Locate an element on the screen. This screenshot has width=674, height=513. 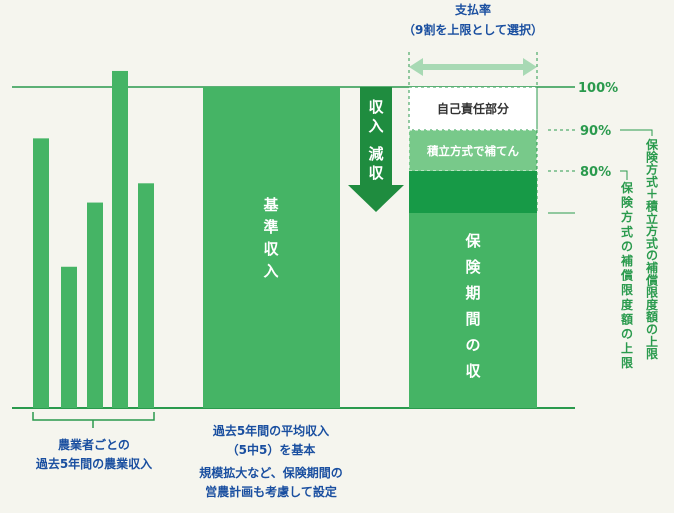
pct-90-label: 90% is located at coordinates (595, 131).